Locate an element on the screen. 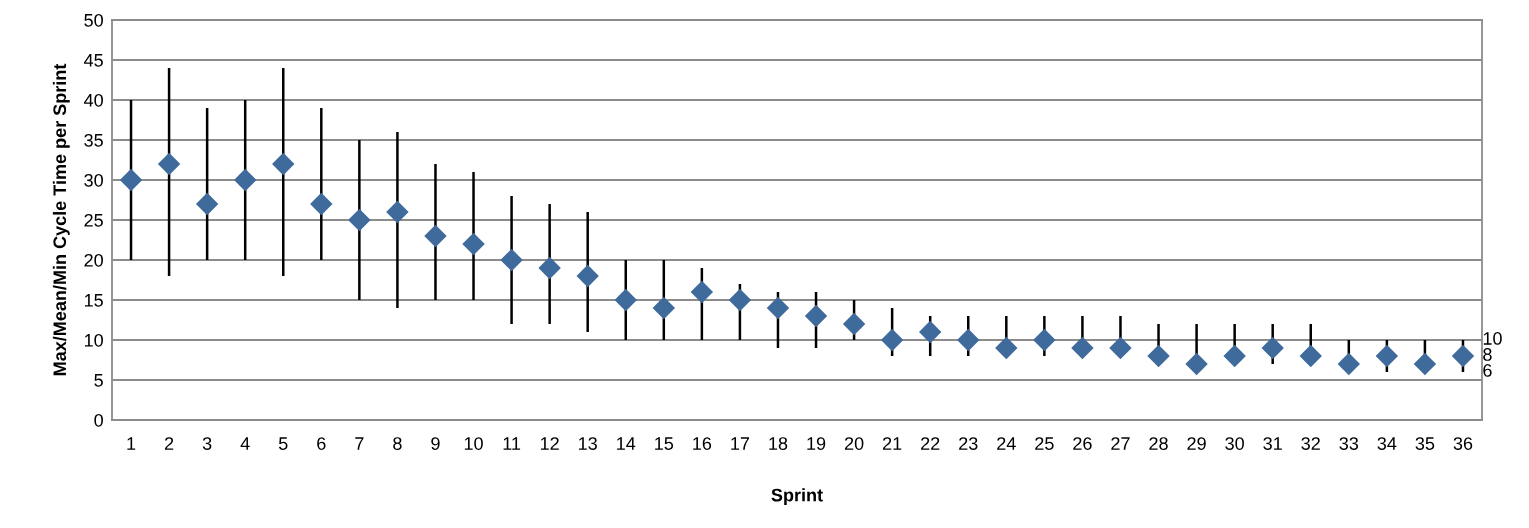  x-tick-label: 13 is located at coordinates (588, 443).